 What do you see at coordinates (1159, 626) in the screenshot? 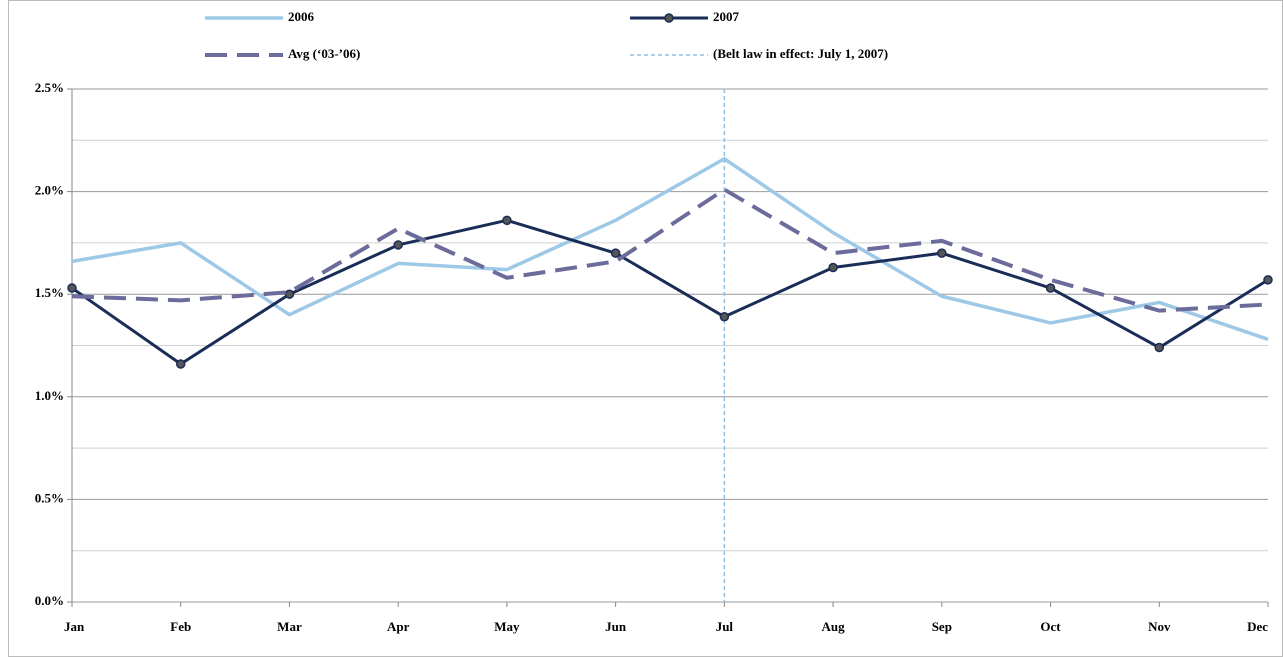
I see `x-tick-label: Nov` at bounding box center [1159, 626].